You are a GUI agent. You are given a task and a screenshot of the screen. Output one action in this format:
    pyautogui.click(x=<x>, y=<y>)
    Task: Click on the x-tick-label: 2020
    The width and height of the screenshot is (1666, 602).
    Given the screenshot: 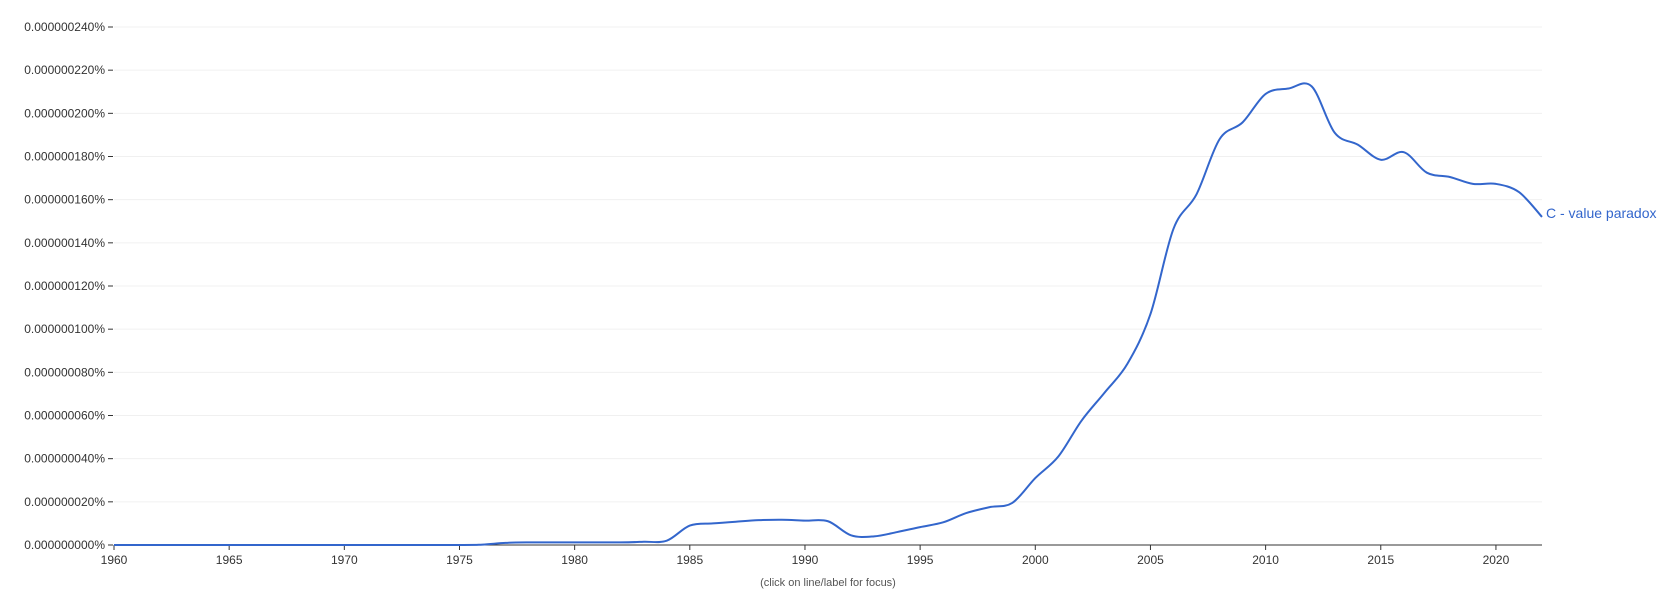 What is the action you would take?
    pyautogui.click(x=1496, y=560)
    